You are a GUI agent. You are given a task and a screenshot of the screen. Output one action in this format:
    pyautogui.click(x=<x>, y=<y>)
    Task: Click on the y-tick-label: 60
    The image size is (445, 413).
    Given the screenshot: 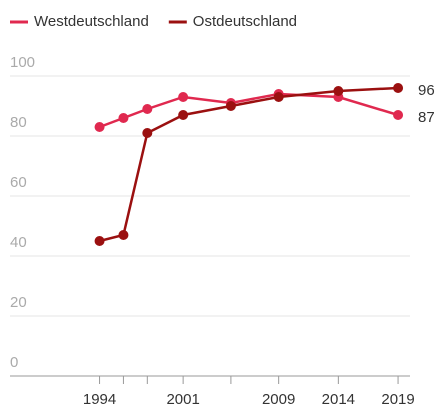 What is the action you would take?
    pyautogui.click(x=18, y=182)
    